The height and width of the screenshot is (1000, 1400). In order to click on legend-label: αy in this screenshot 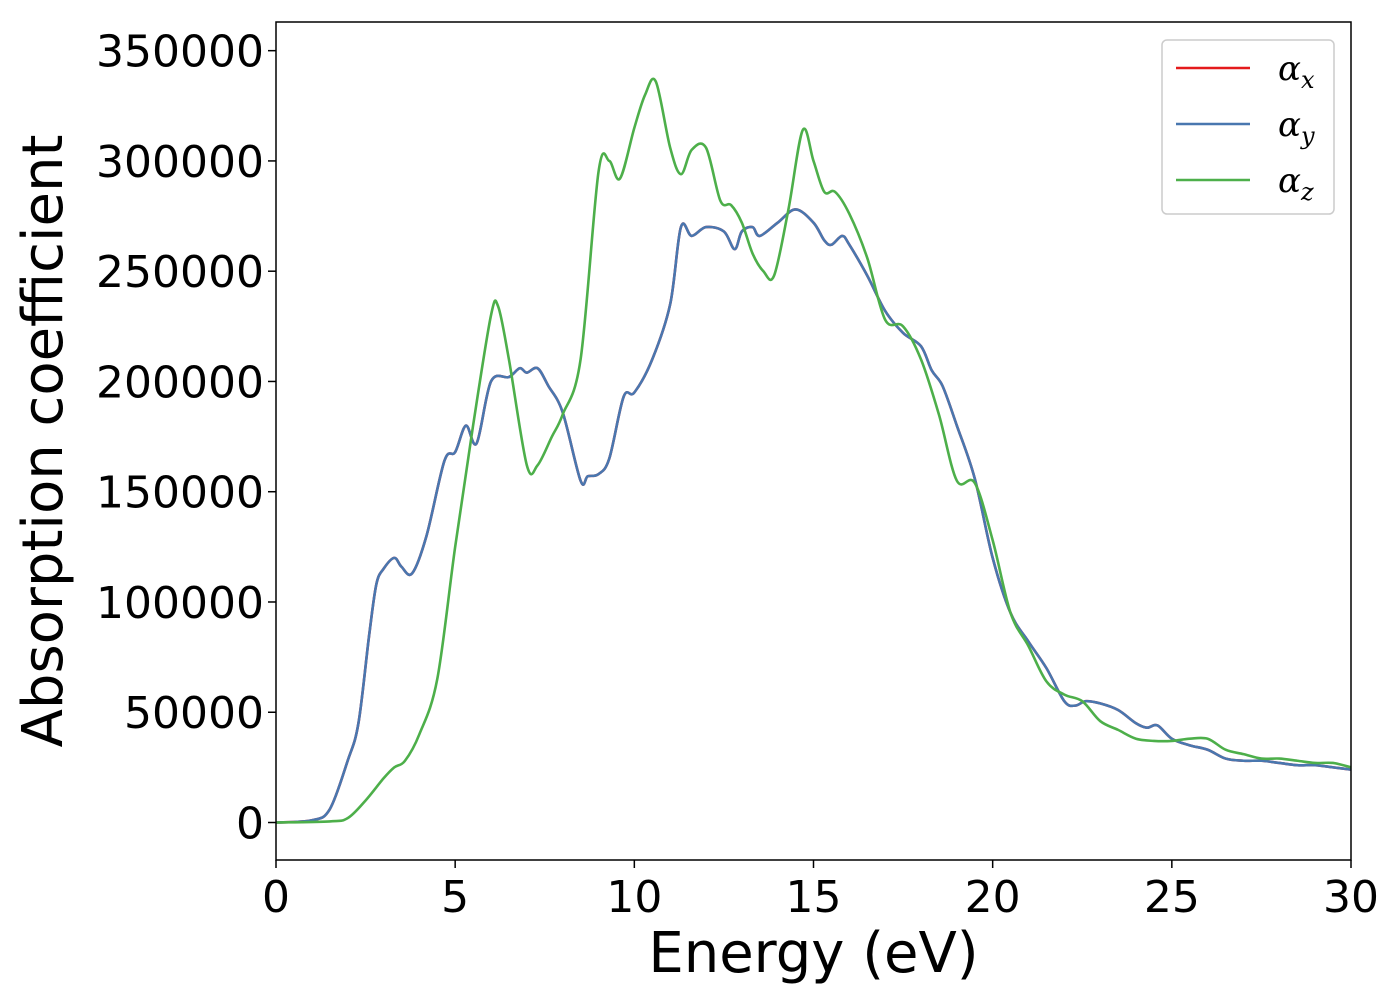, I will do `click(1296, 127)`.